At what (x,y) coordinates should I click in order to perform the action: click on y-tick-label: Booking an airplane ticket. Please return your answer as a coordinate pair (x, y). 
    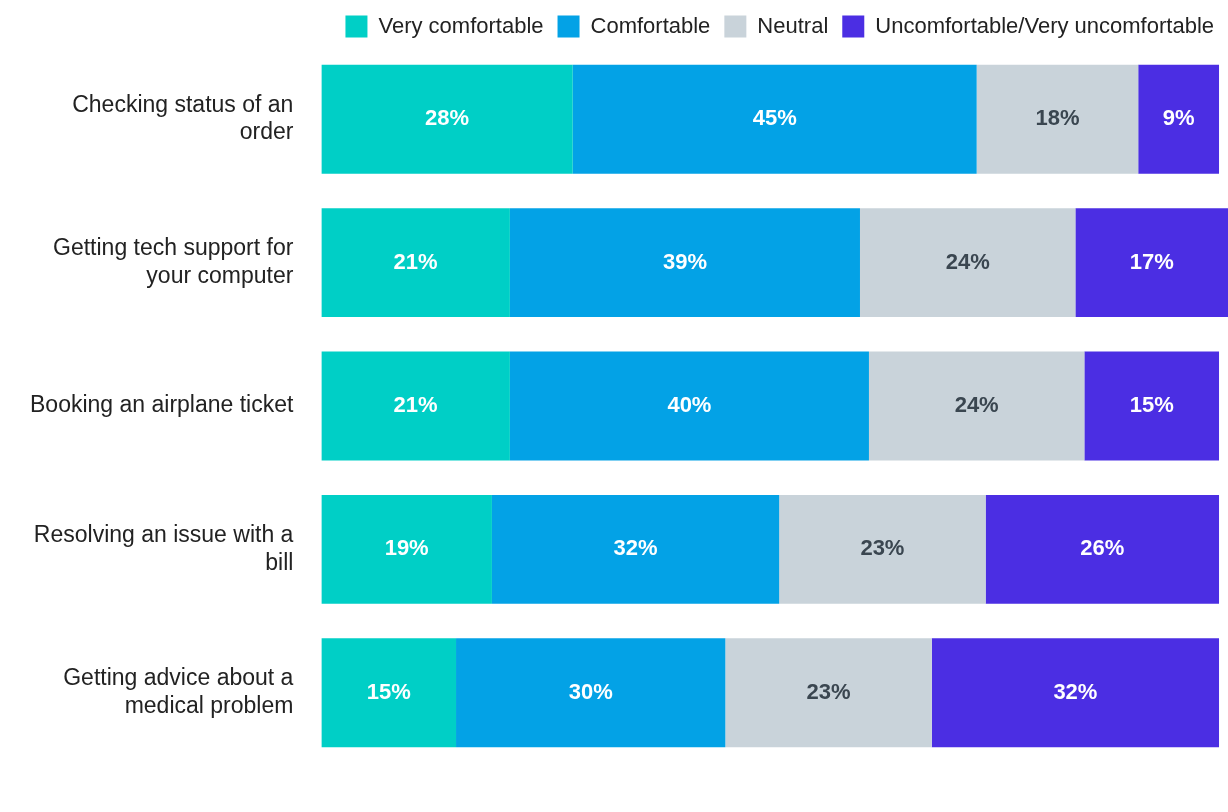
    Looking at the image, I should click on (162, 404).